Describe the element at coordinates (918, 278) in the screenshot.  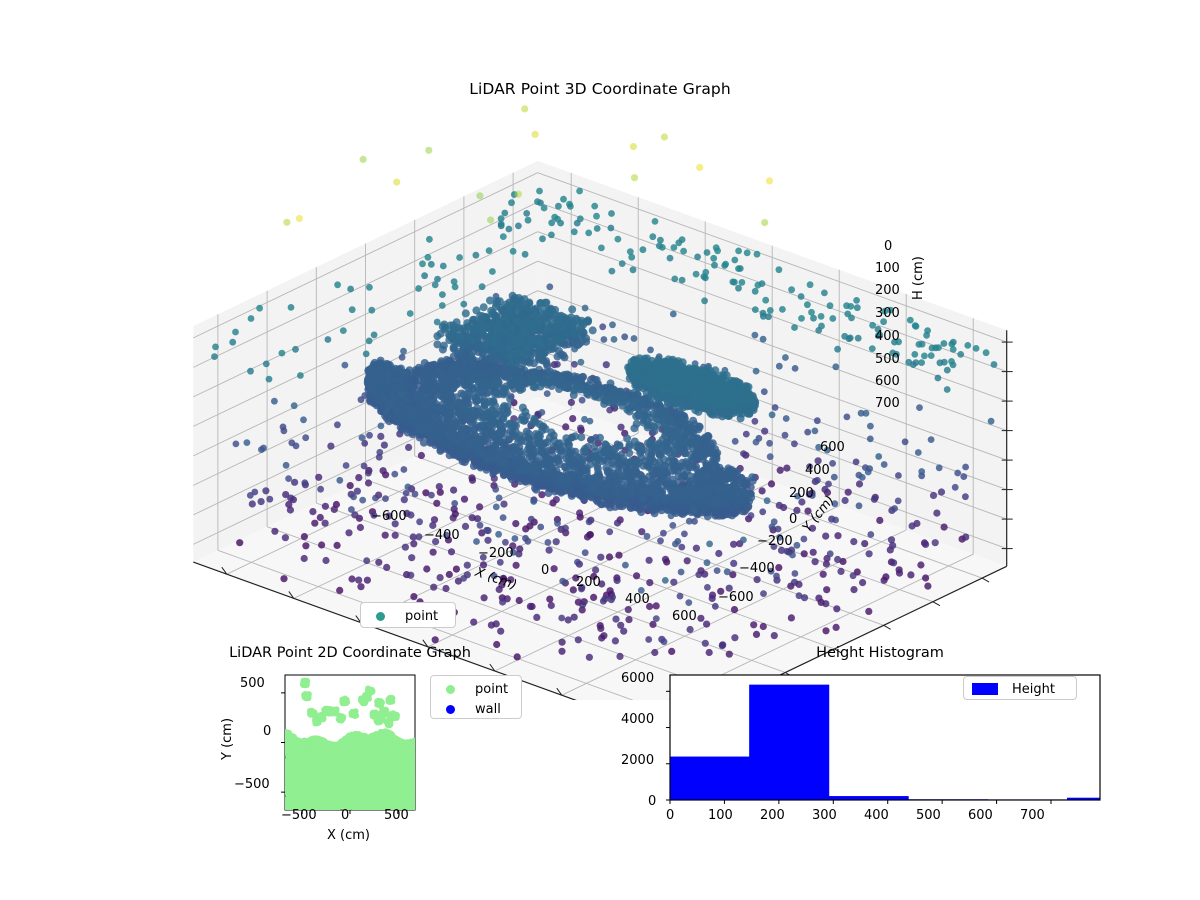
I see `z-axis-label-3d: H (cm)` at that location.